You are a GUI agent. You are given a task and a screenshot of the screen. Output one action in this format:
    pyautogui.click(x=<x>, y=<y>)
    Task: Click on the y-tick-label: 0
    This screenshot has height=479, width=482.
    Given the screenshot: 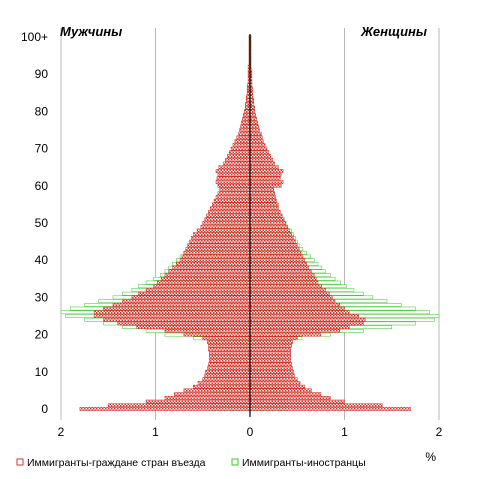 What is the action you would take?
    pyautogui.click(x=44, y=409)
    